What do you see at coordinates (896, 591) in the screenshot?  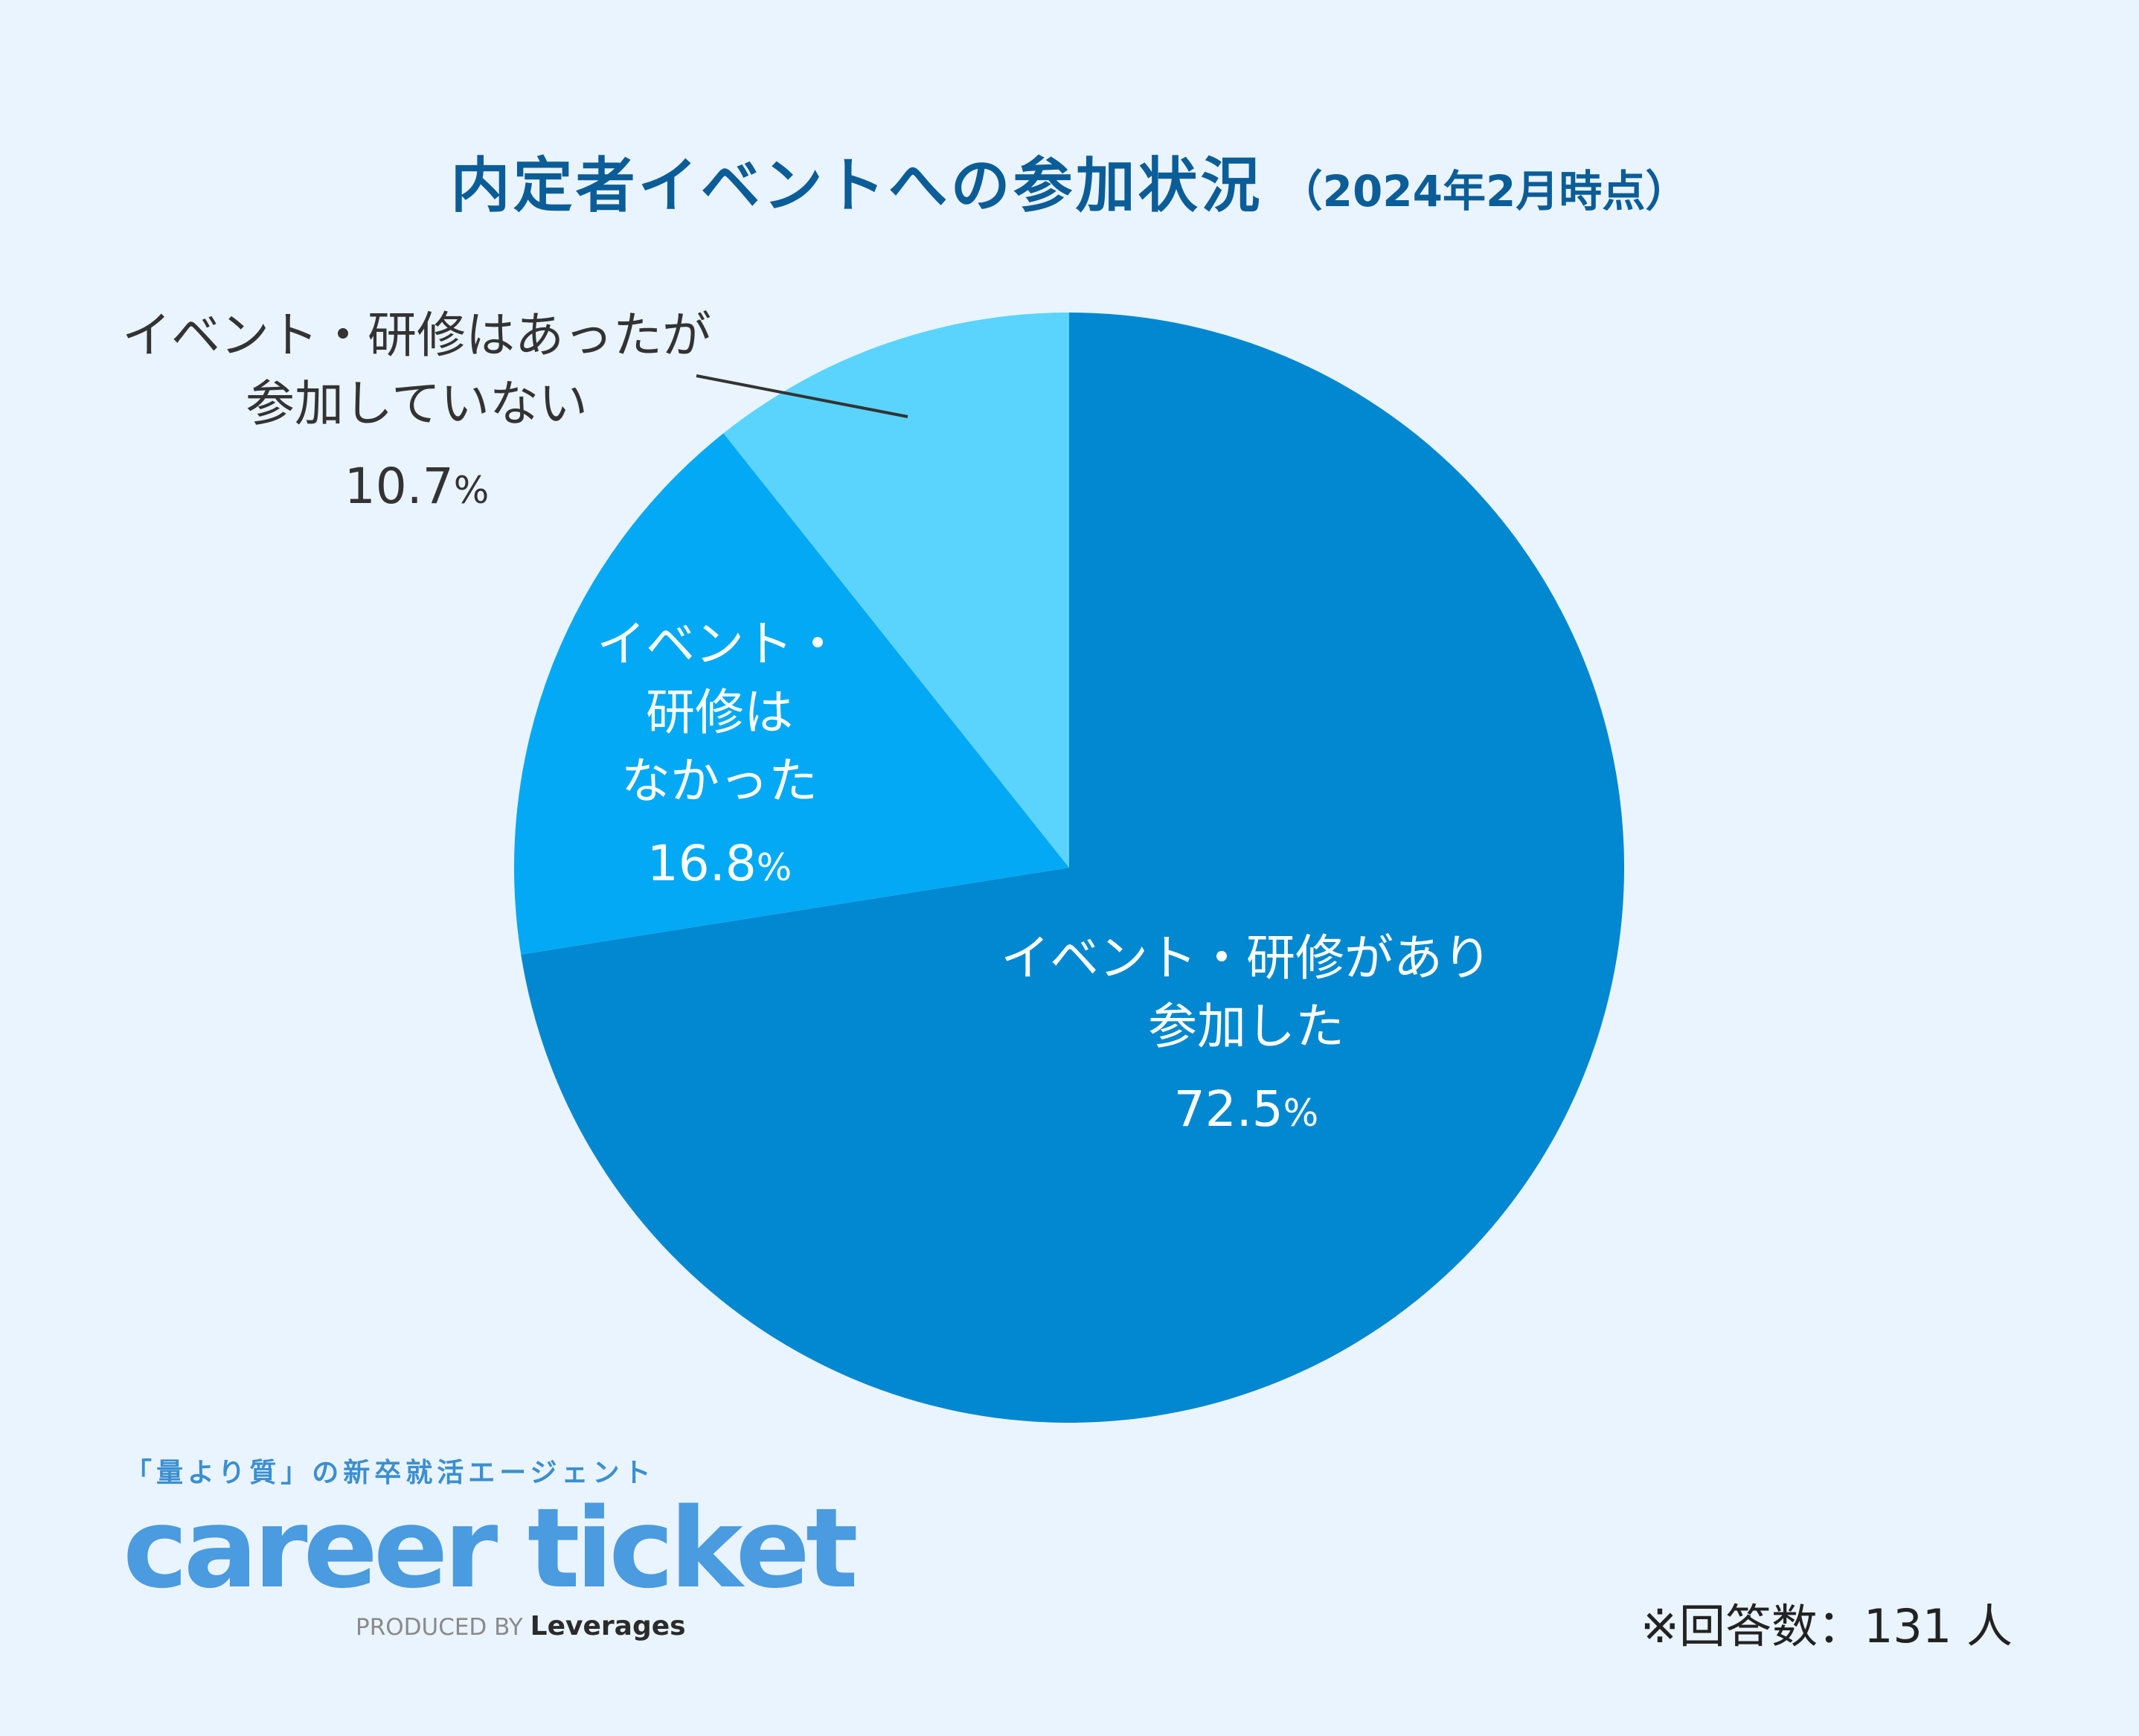 I see `slice-not-attended` at bounding box center [896, 591].